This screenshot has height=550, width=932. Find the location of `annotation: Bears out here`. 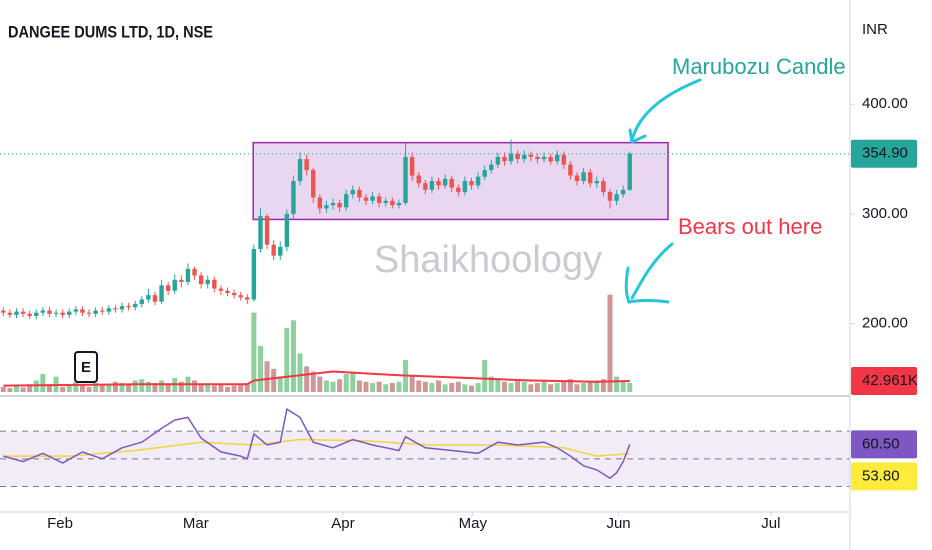

annotation: Bears out here is located at coordinates (750, 226).